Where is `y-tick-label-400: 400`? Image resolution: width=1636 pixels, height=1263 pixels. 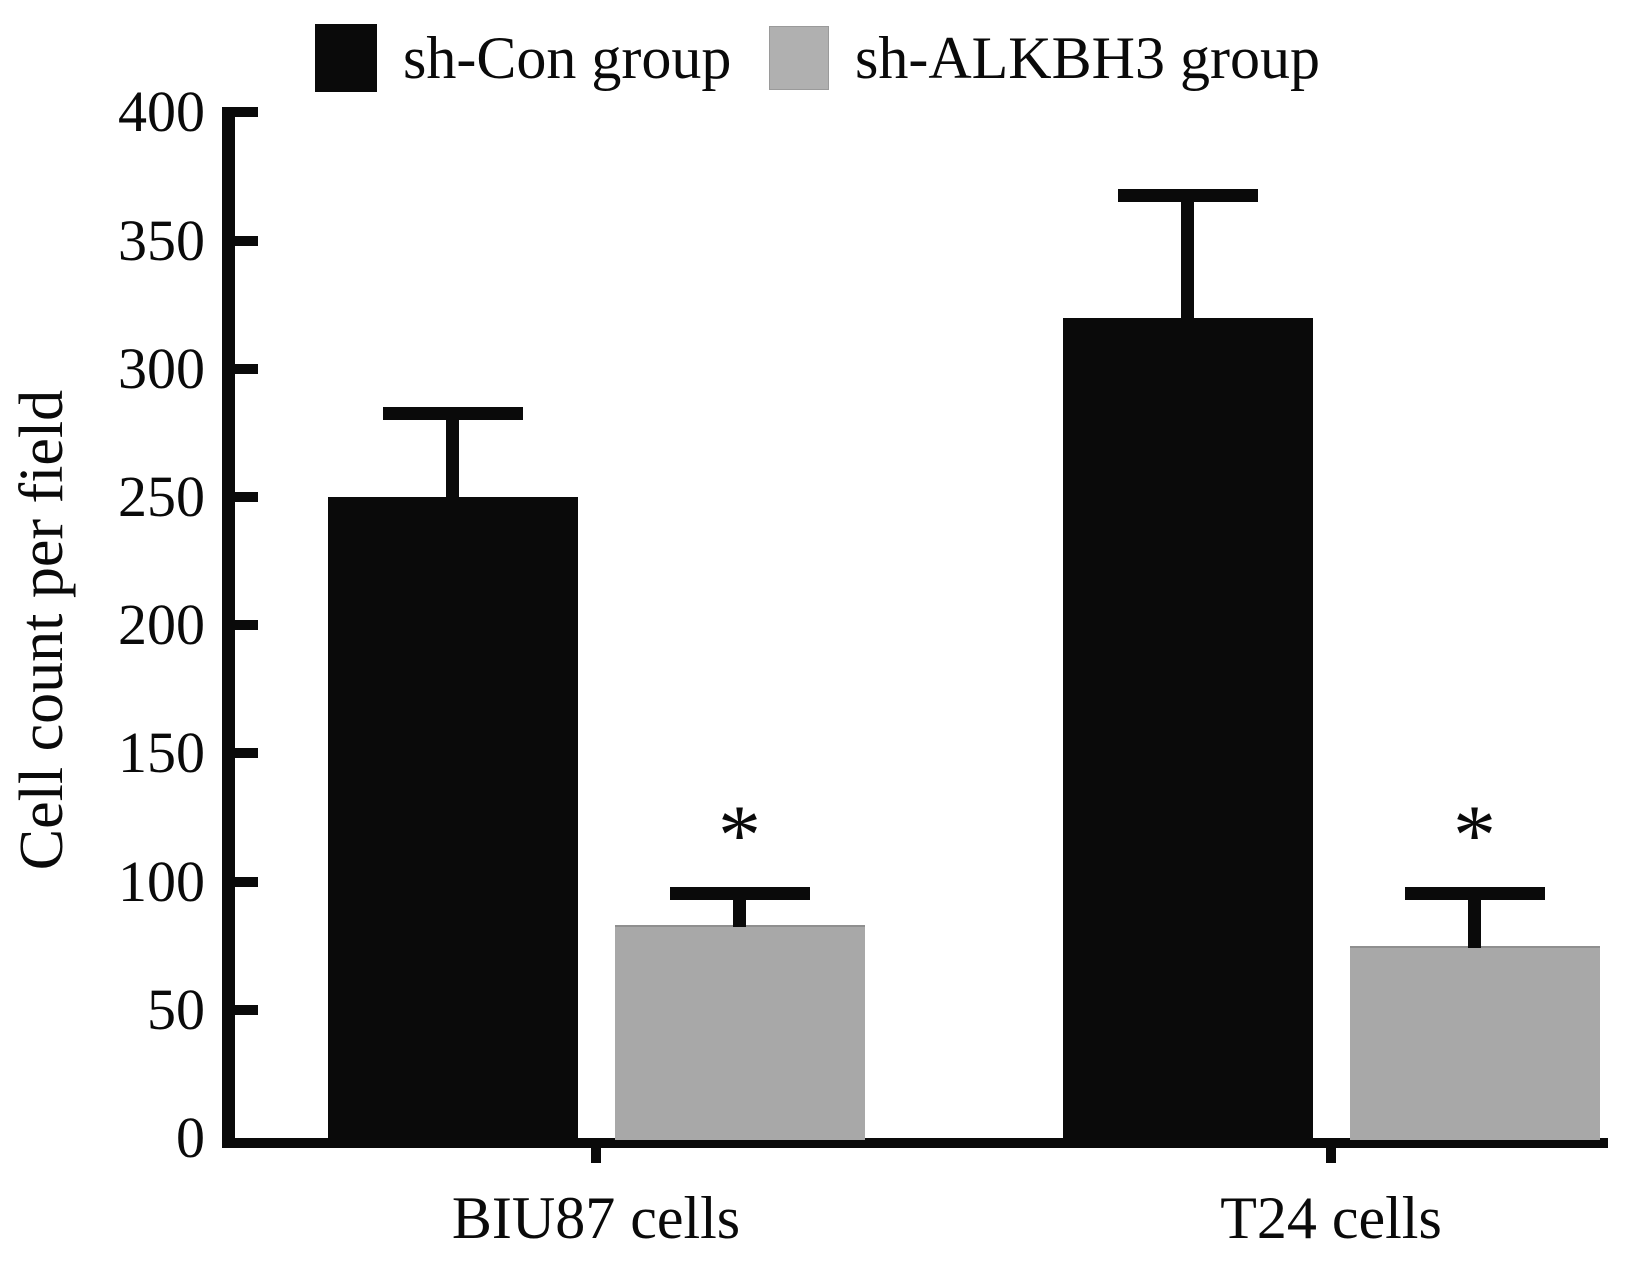 y-tick-label-400: 400 is located at coordinates (161, 112).